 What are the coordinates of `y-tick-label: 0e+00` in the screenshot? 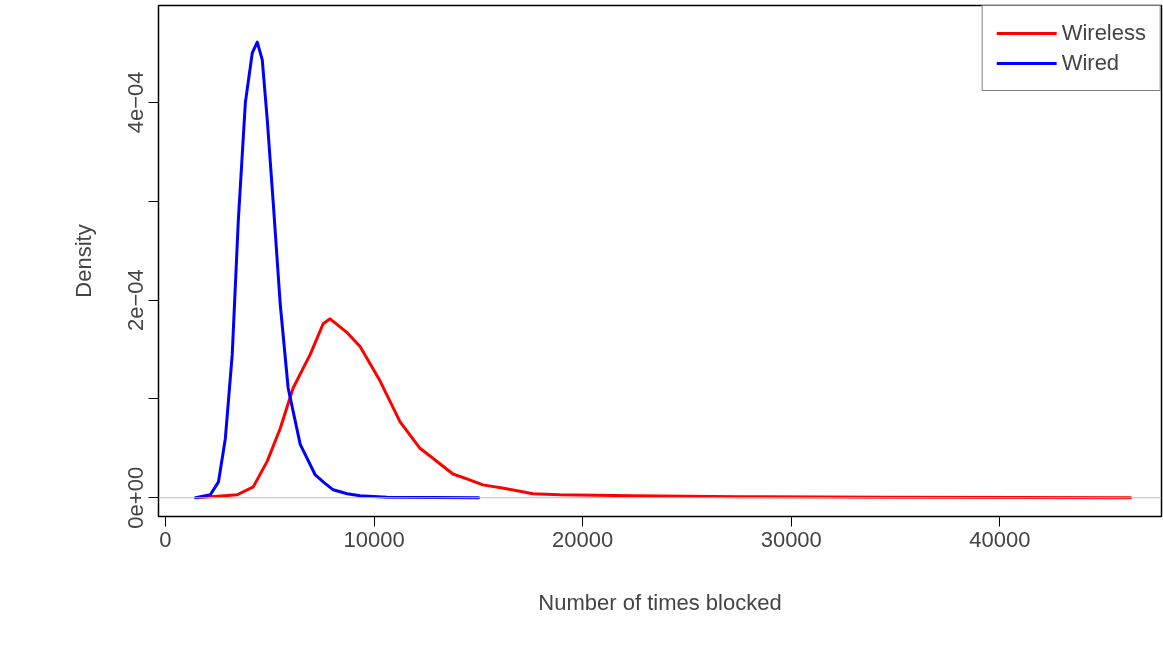 It's located at (136, 497).